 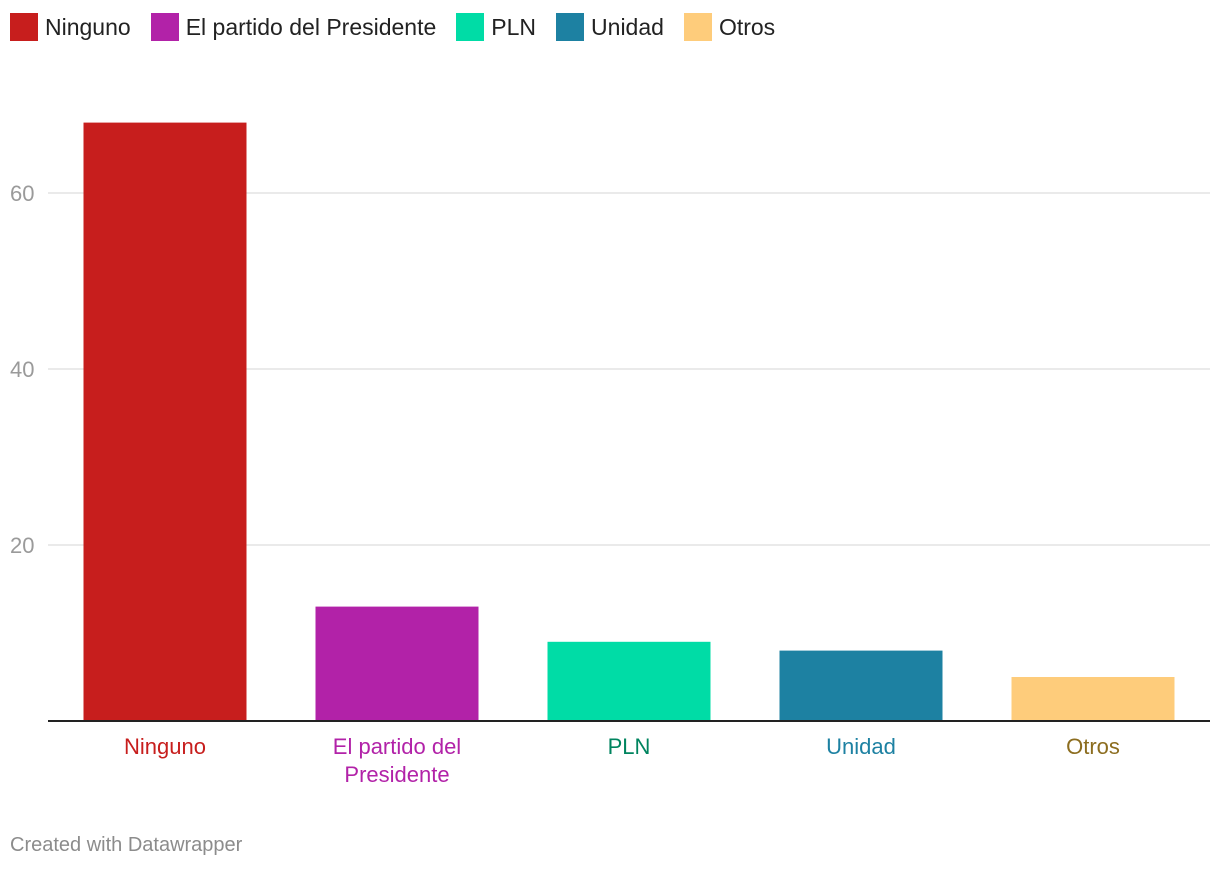 I want to click on x-tick-label-3: Unidad, so click(x=861, y=746).